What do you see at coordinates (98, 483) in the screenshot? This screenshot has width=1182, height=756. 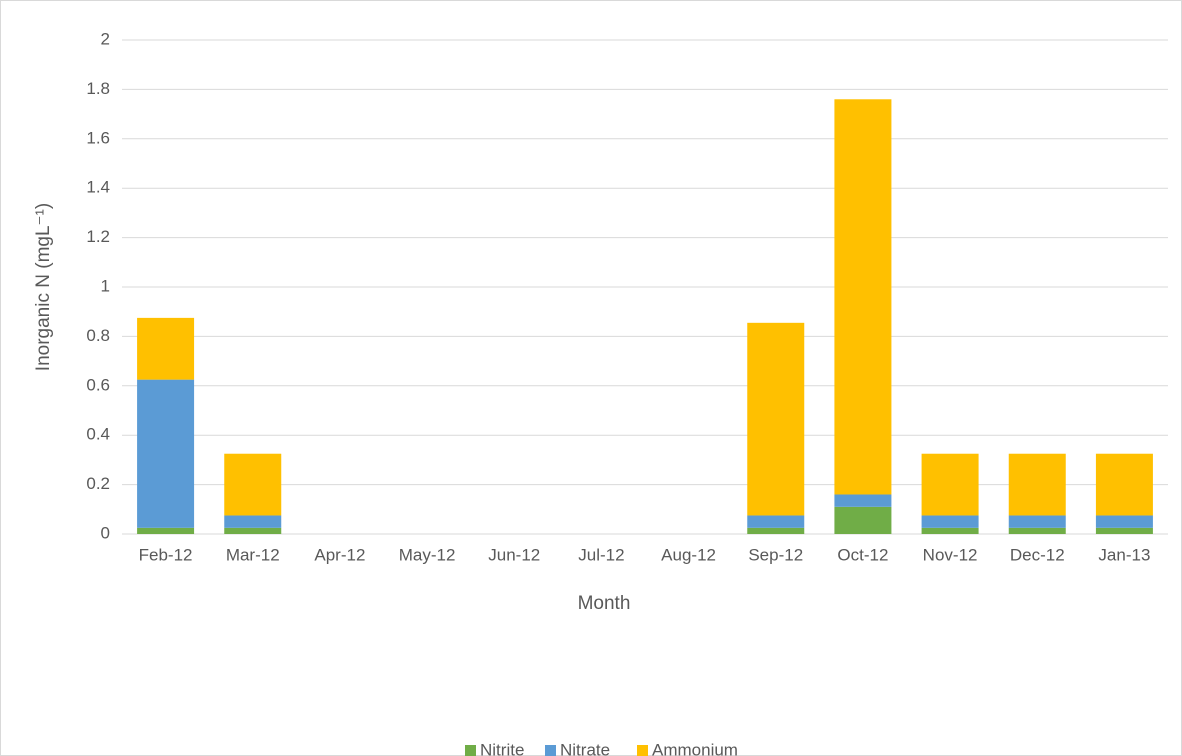 I see `y-tick-label: 0.2` at bounding box center [98, 483].